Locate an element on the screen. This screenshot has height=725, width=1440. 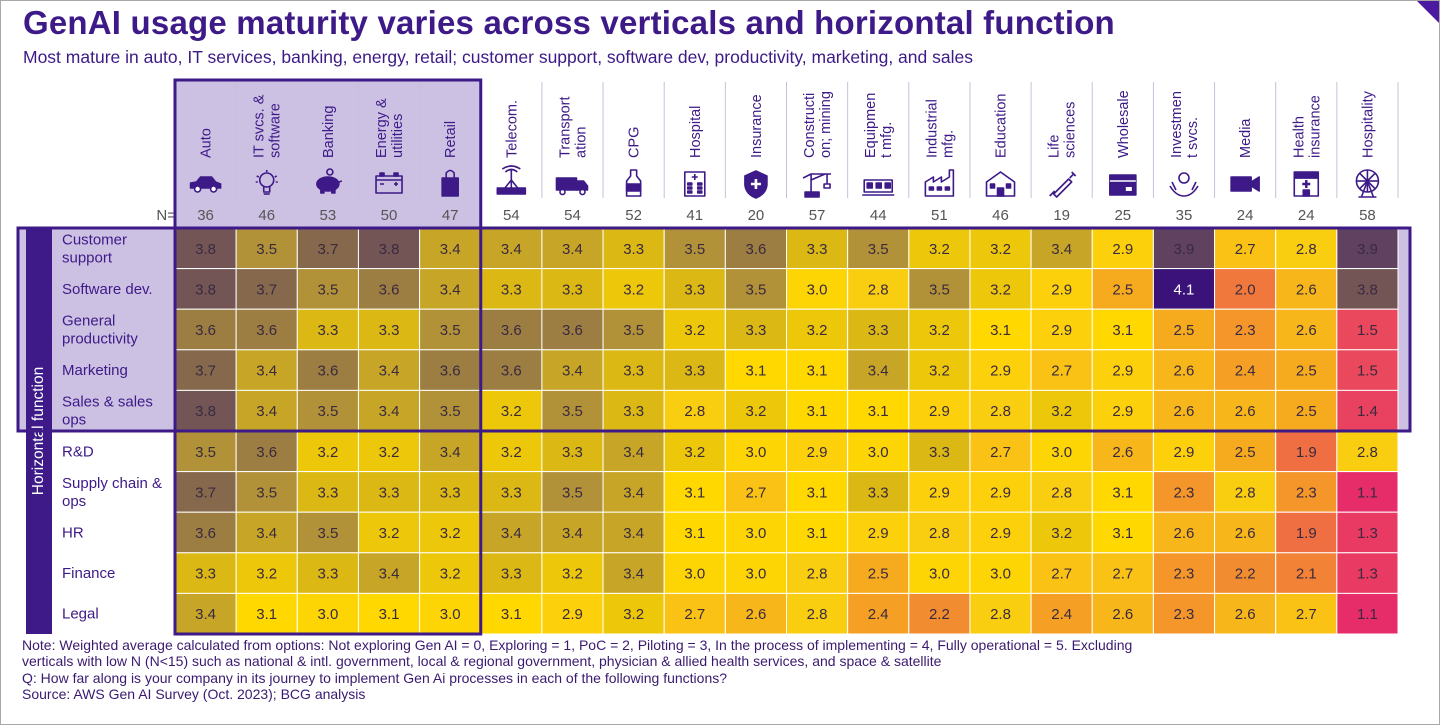
column-header-label: Banking is located at coordinates (329, 132).